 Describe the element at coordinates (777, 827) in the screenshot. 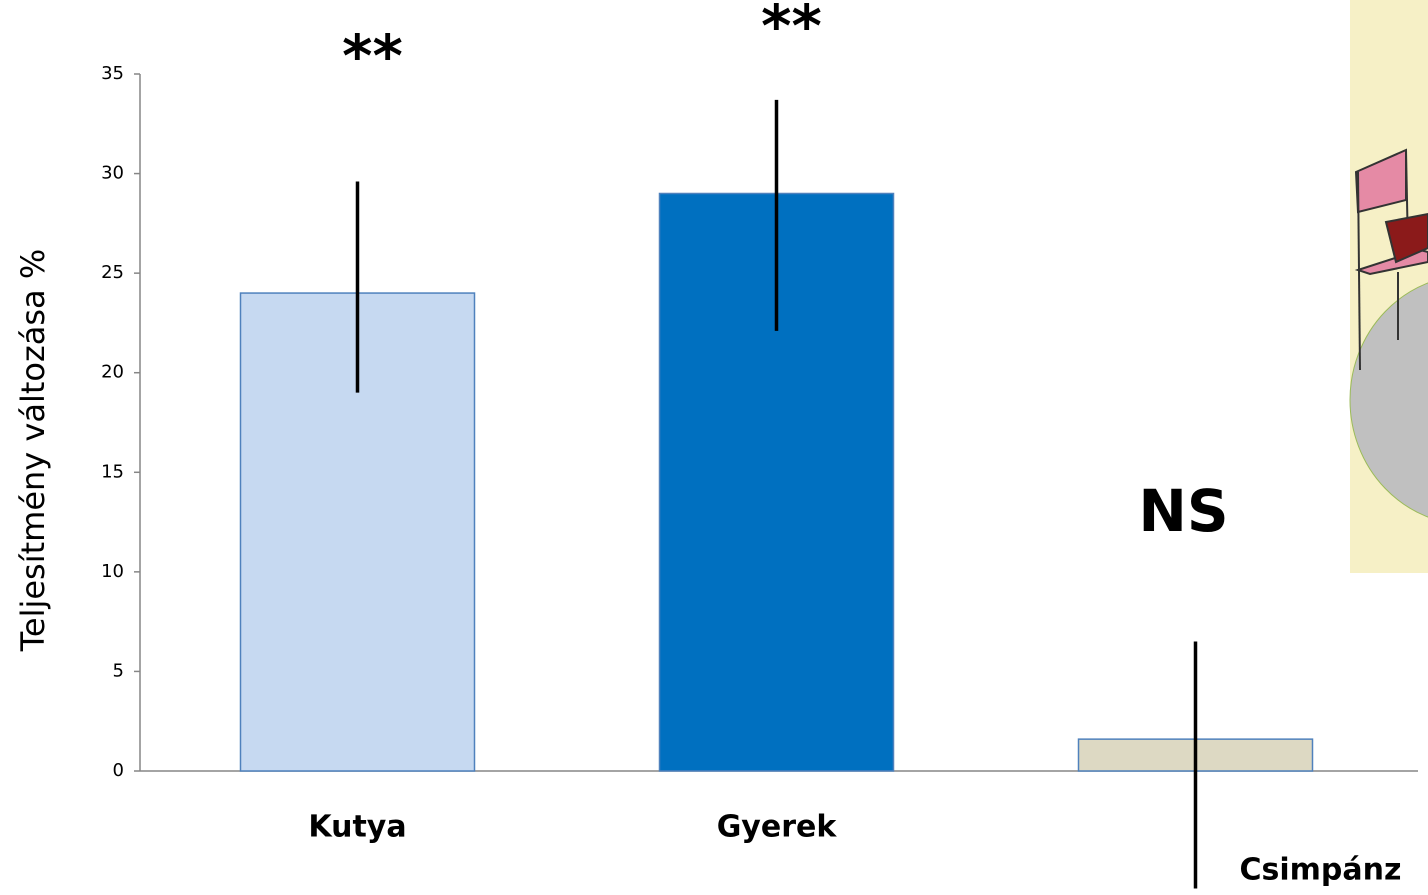

I see `x-tick-label: Gyerek` at that location.